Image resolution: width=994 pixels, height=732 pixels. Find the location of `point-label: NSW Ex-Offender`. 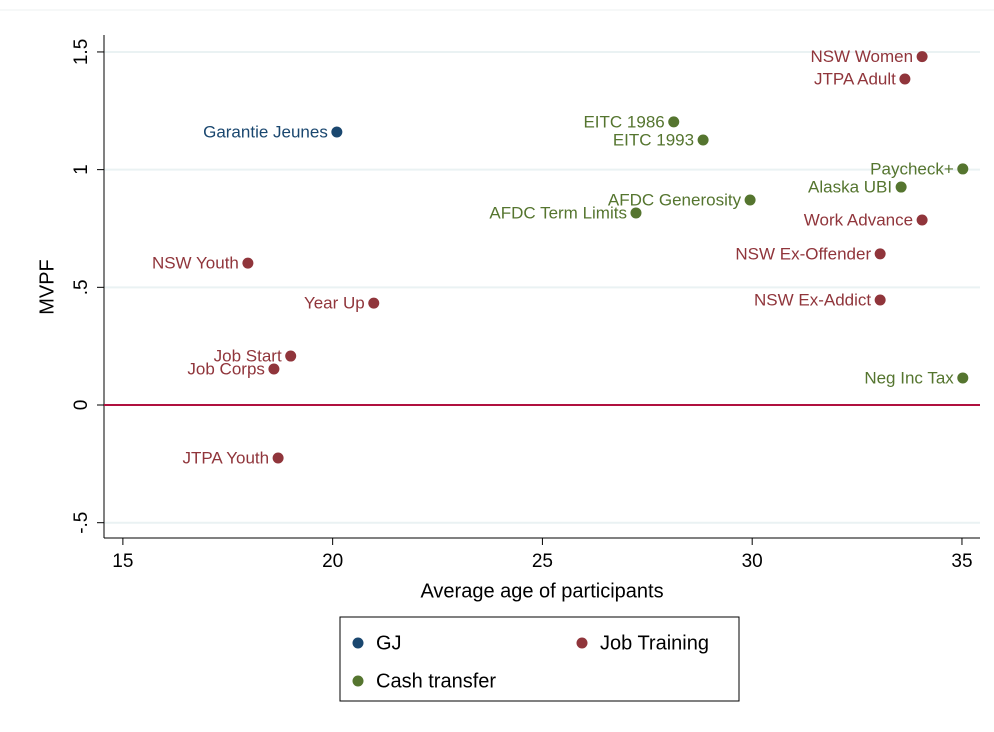

point-label: NSW Ex-Offender is located at coordinates (803, 253).